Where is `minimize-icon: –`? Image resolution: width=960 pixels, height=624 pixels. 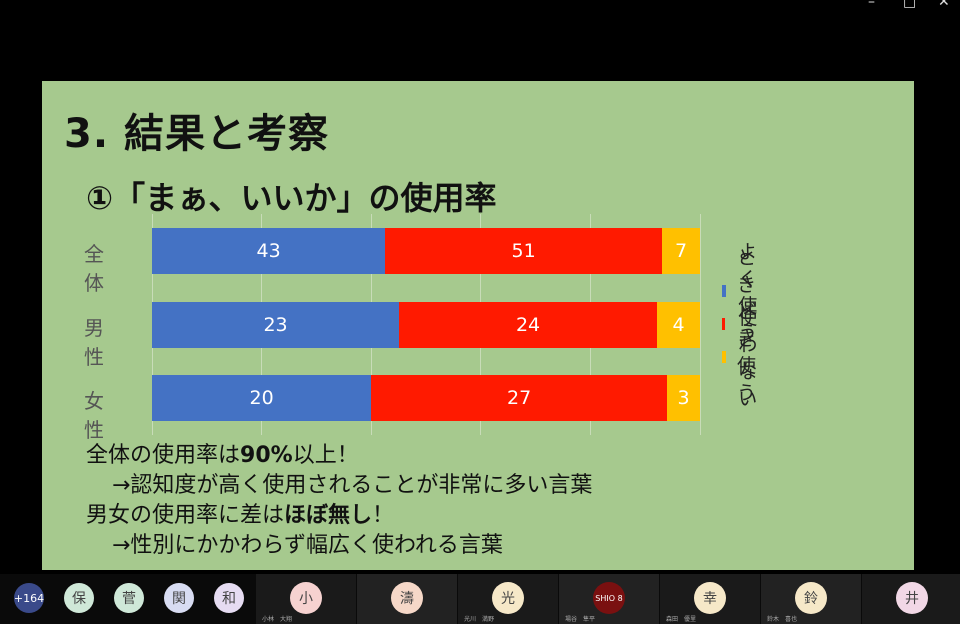 minimize-icon: – is located at coordinates (871, 5).